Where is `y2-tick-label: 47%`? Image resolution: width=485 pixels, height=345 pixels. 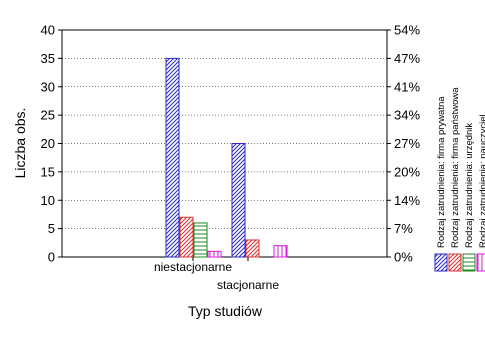
y2-tick-label: 47% is located at coordinates (407, 58).